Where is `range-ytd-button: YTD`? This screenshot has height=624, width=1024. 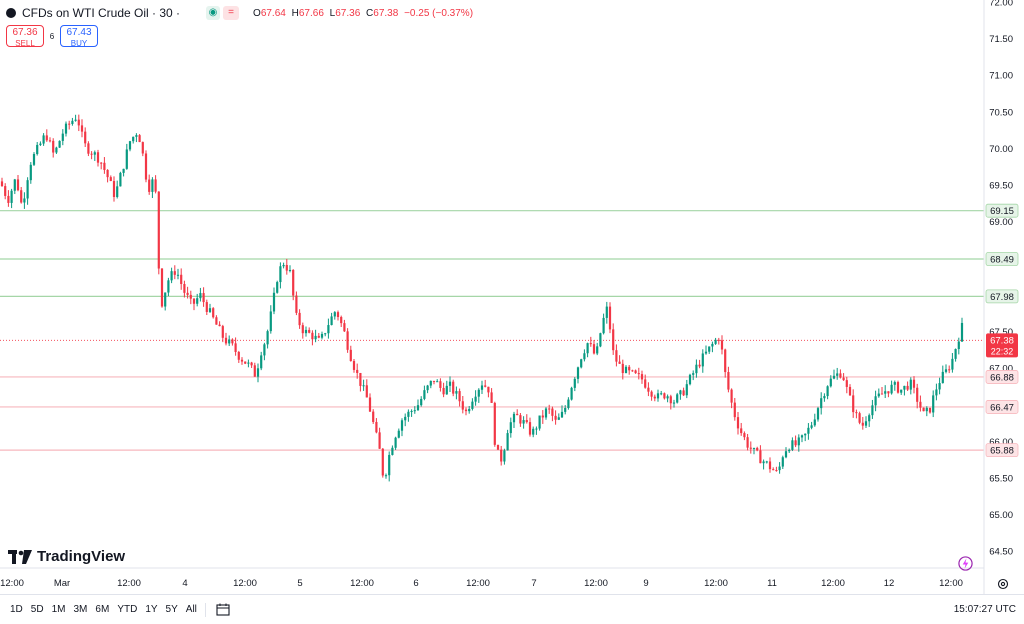 range-ytd-button: YTD is located at coordinates (127, 609).